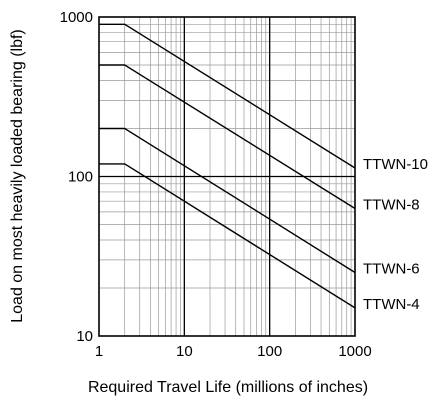 The height and width of the screenshot is (400, 444). I want to click on series-label: TTWN-4, so click(391, 304).